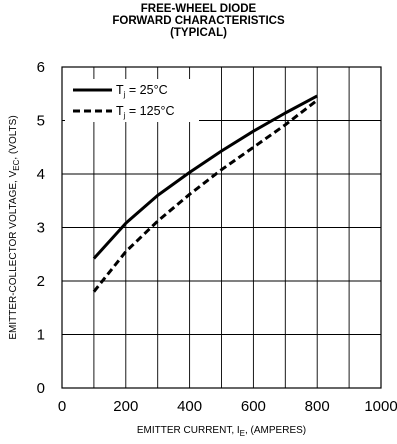 This screenshot has width=397, height=444. Describe the element at coordinates (41, 121) in the screenshot. I see `y-tick-label: 5` at that location.